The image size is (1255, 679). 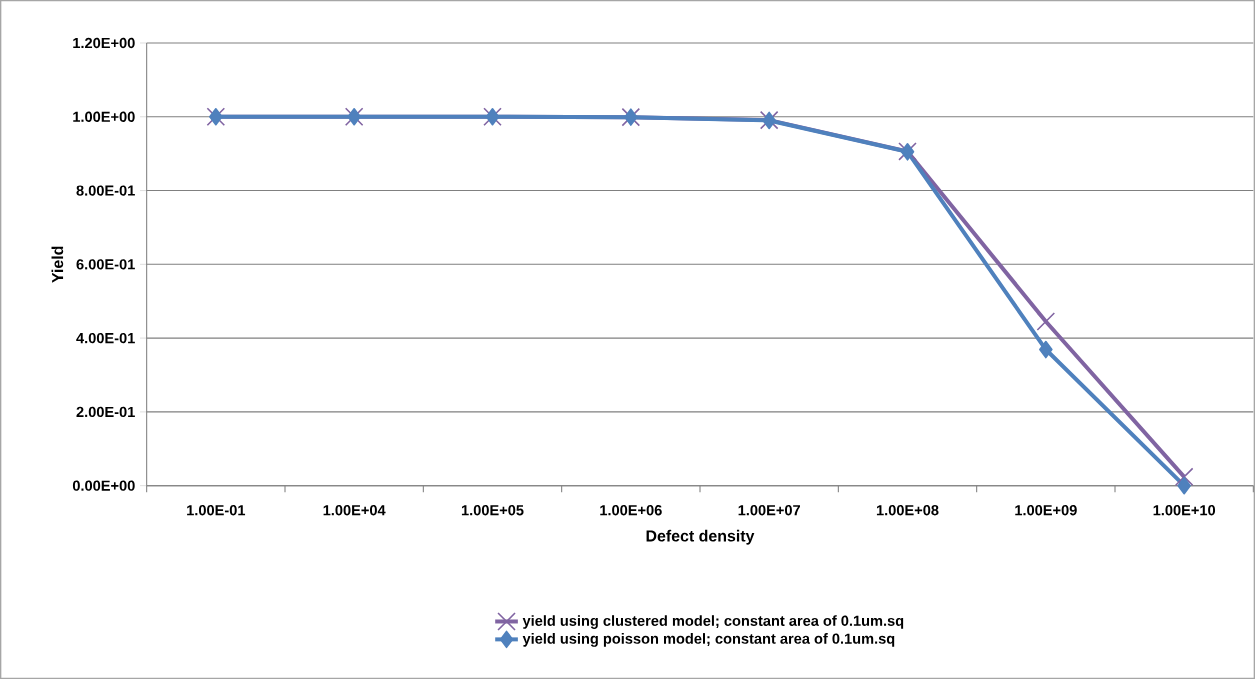 What do you see at coordinates (105, 264) in the screenshot?
I see `y-tick-label: 6.00E-01` at bounding box center [105, 264].